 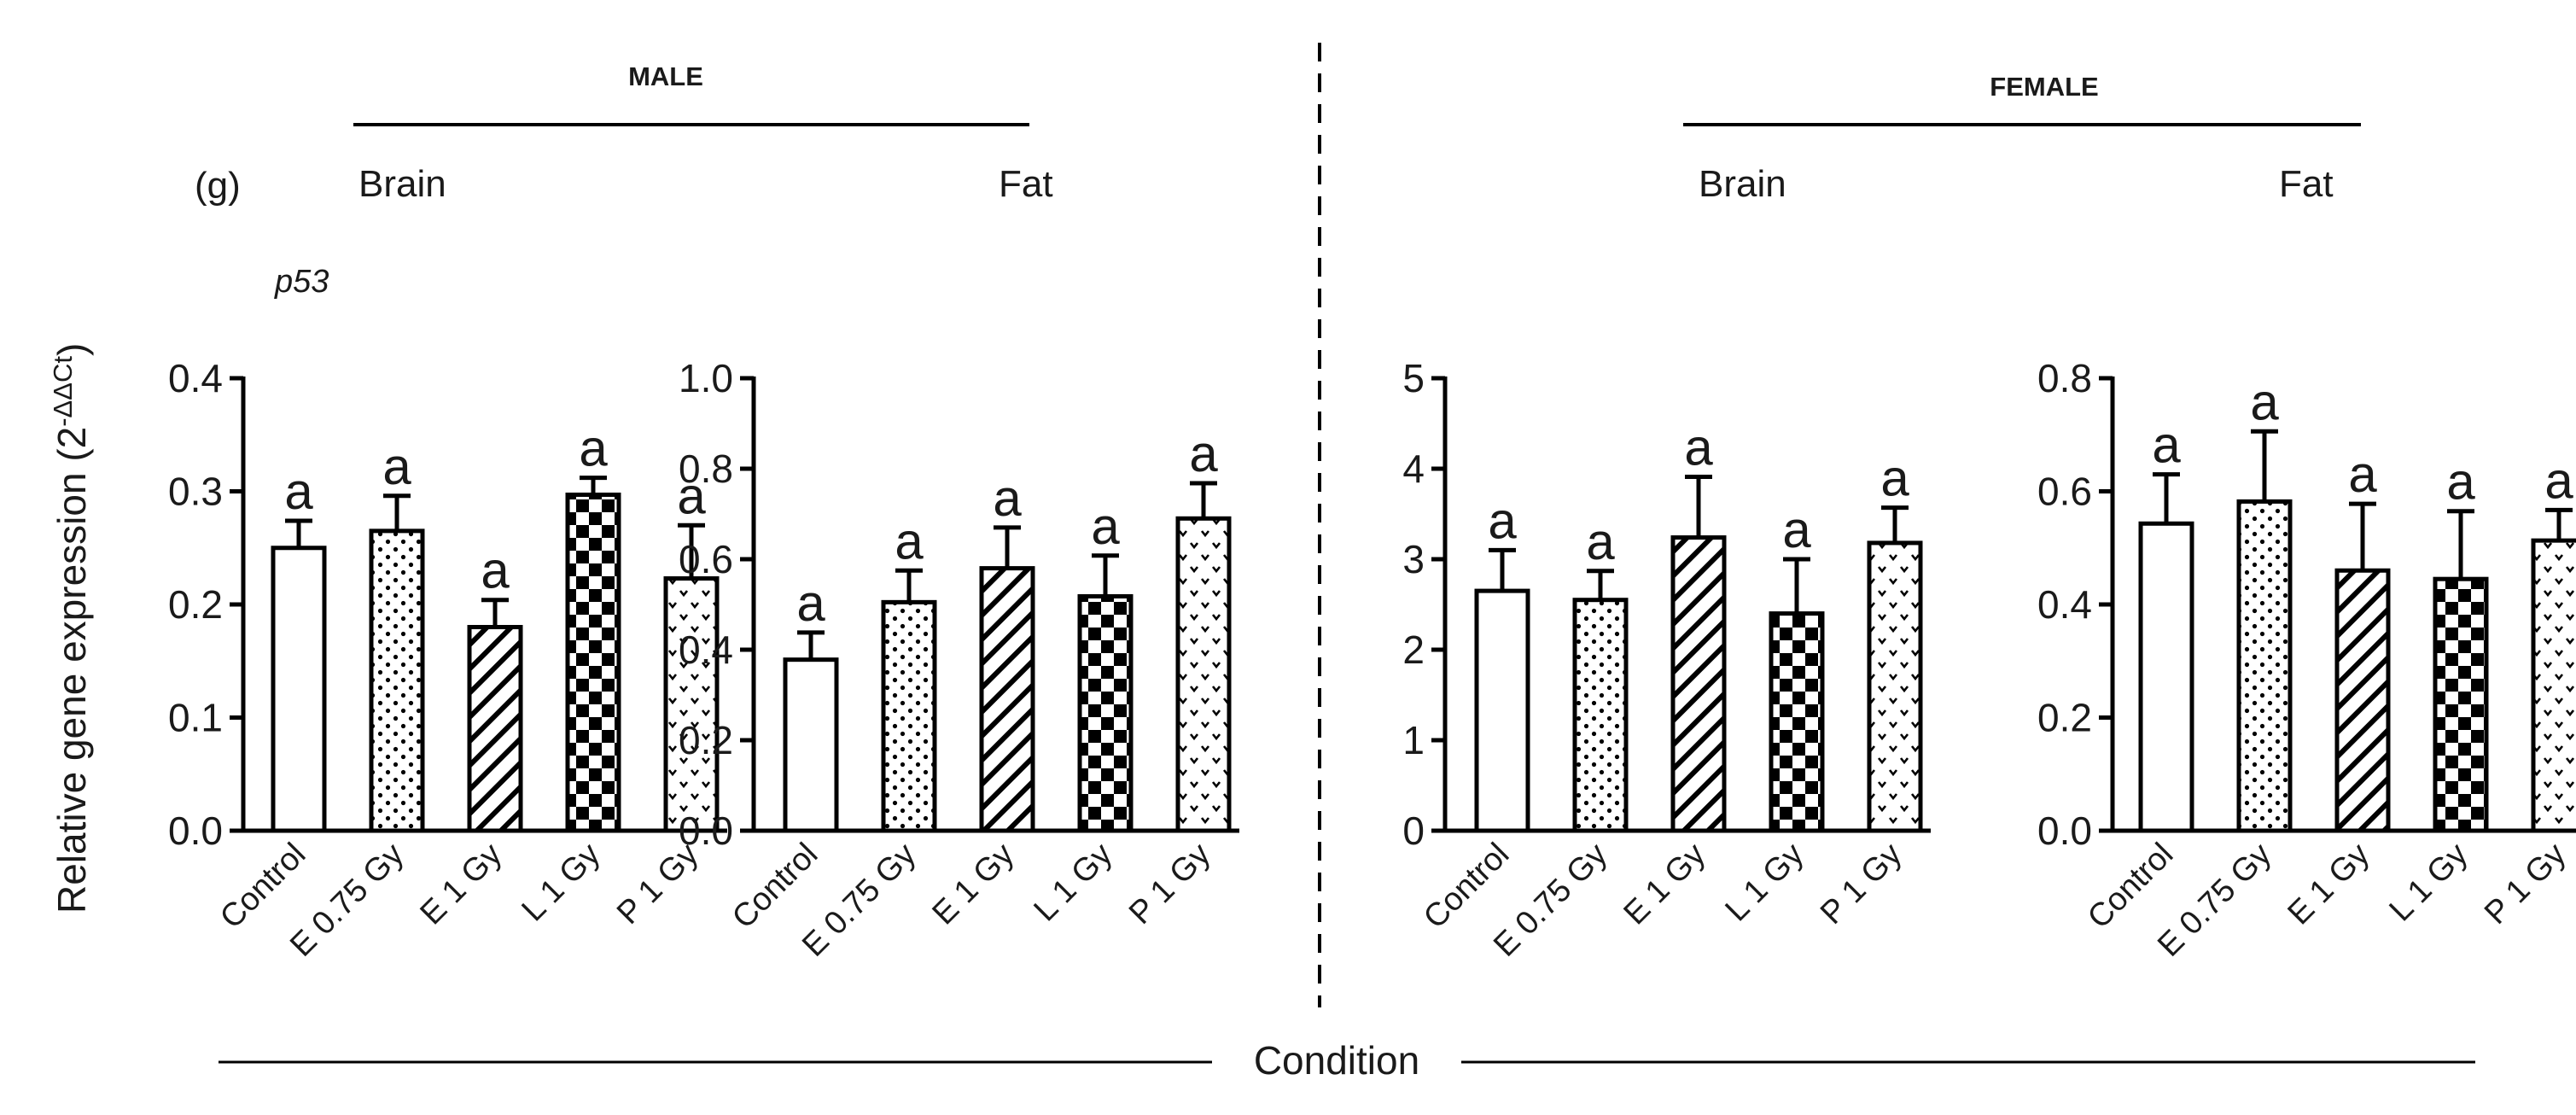 I want to click on y-tick-label: 2, so click(x=1413, y=650).